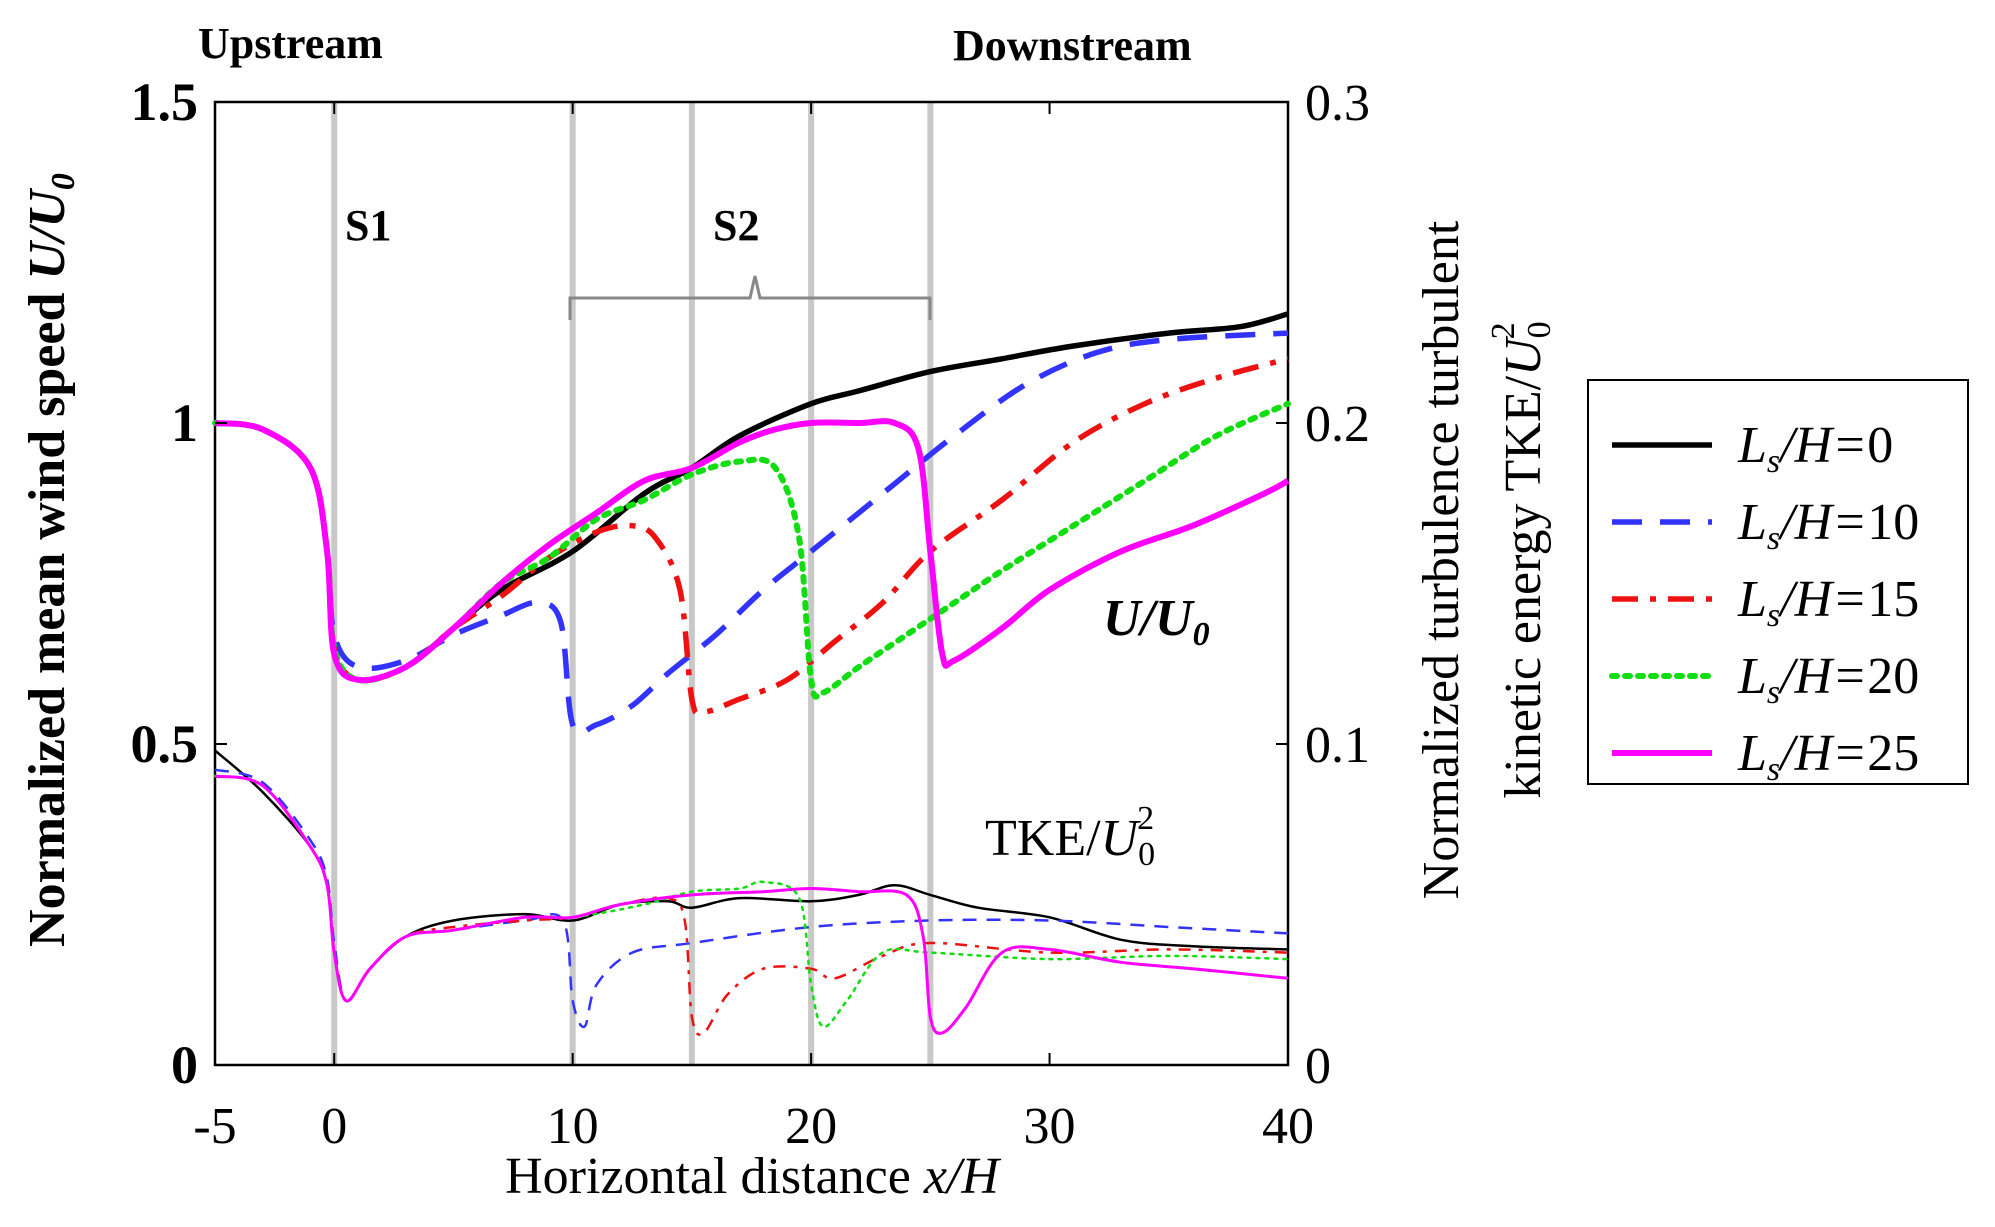 This screenshot has height=1227, width=1995. What do you see at coordinates (736, 225) in the screenshot?
I see `s2-label: S2` at bounding box center [736, 225].